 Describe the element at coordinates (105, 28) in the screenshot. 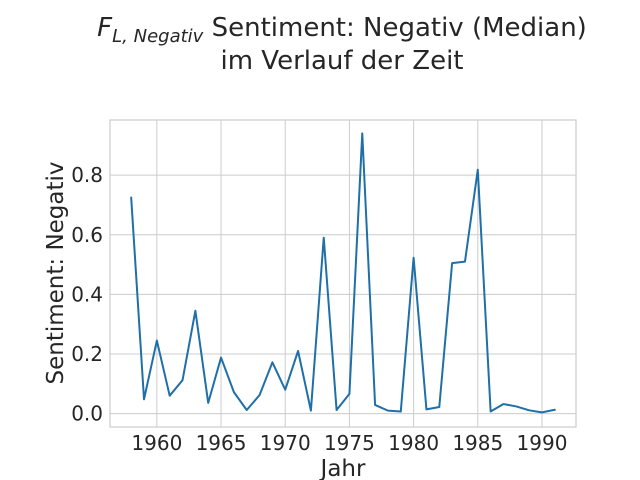

I see `title-symbol: F` at that location.